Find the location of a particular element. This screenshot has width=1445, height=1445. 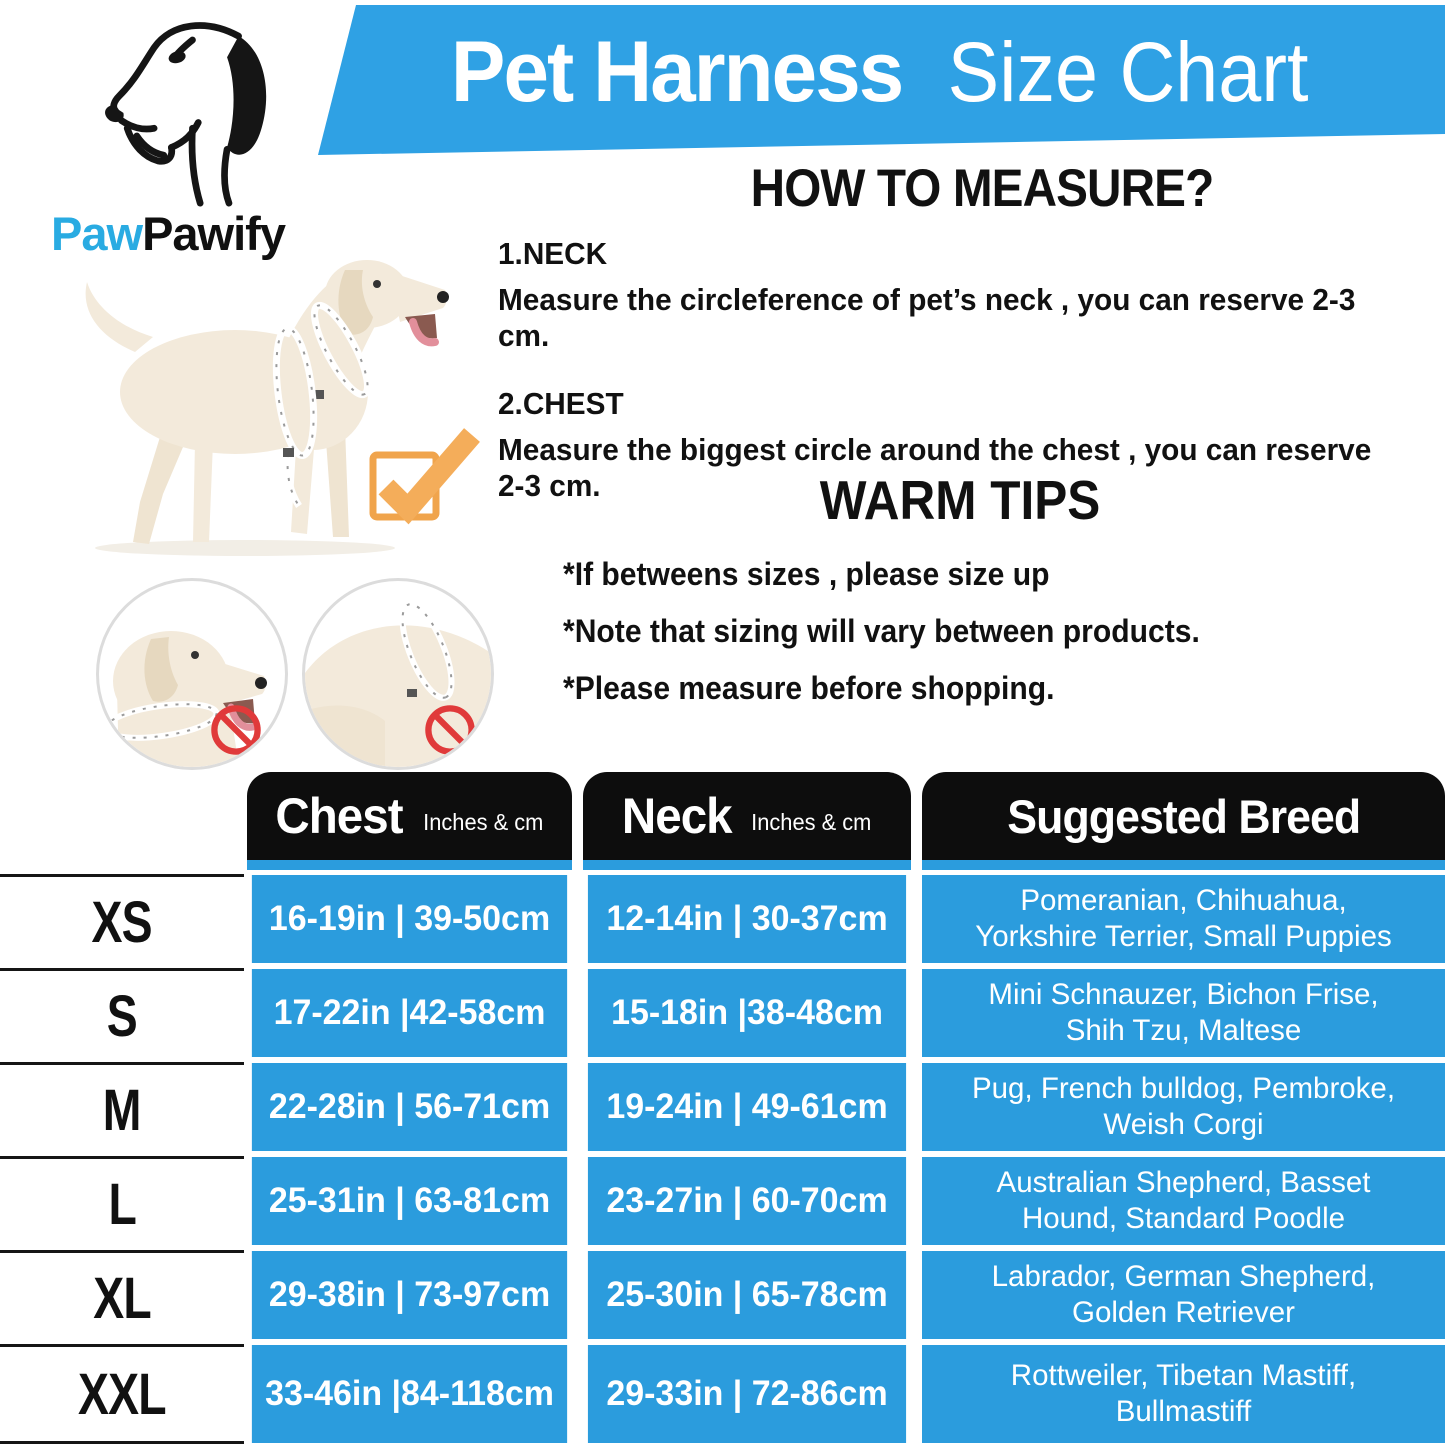

size-label: XXL is located at coordinates (122, 1394).